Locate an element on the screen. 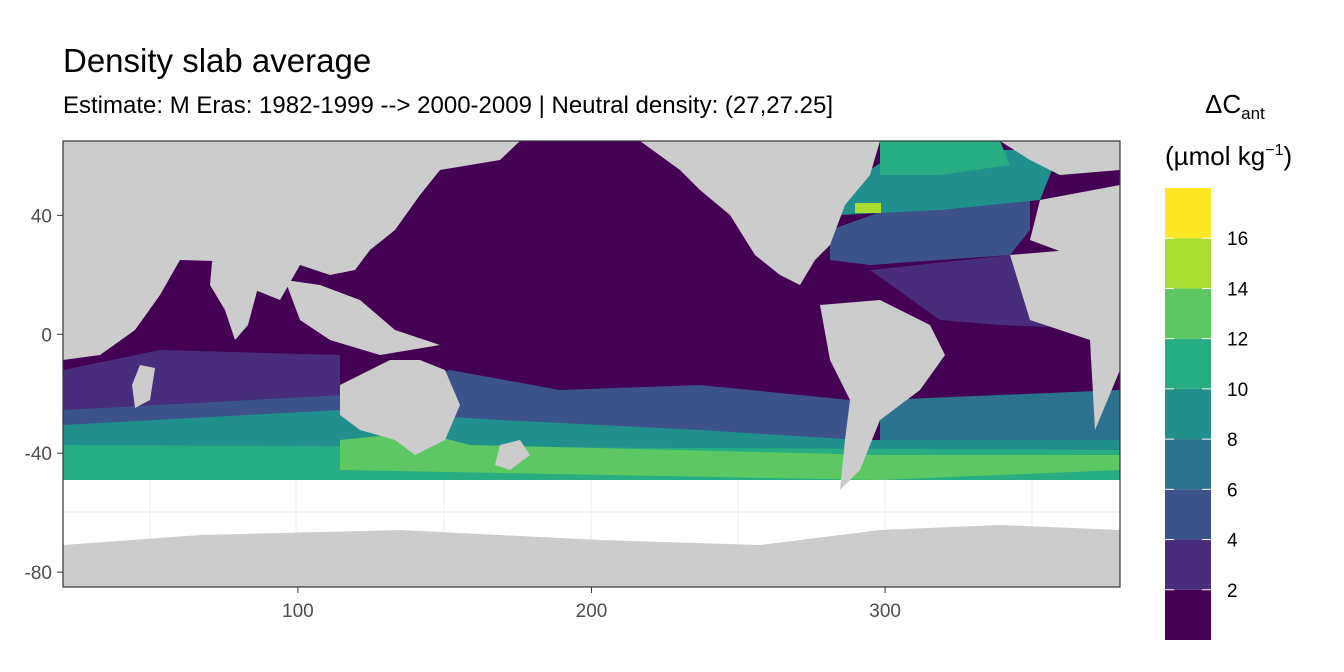 The height and width of the screenshot is (672, 1344). legend: 2 4 6 8 10 12 14 16 ΔCant (µmol kg−1) is located at coordinates (1228, 364).